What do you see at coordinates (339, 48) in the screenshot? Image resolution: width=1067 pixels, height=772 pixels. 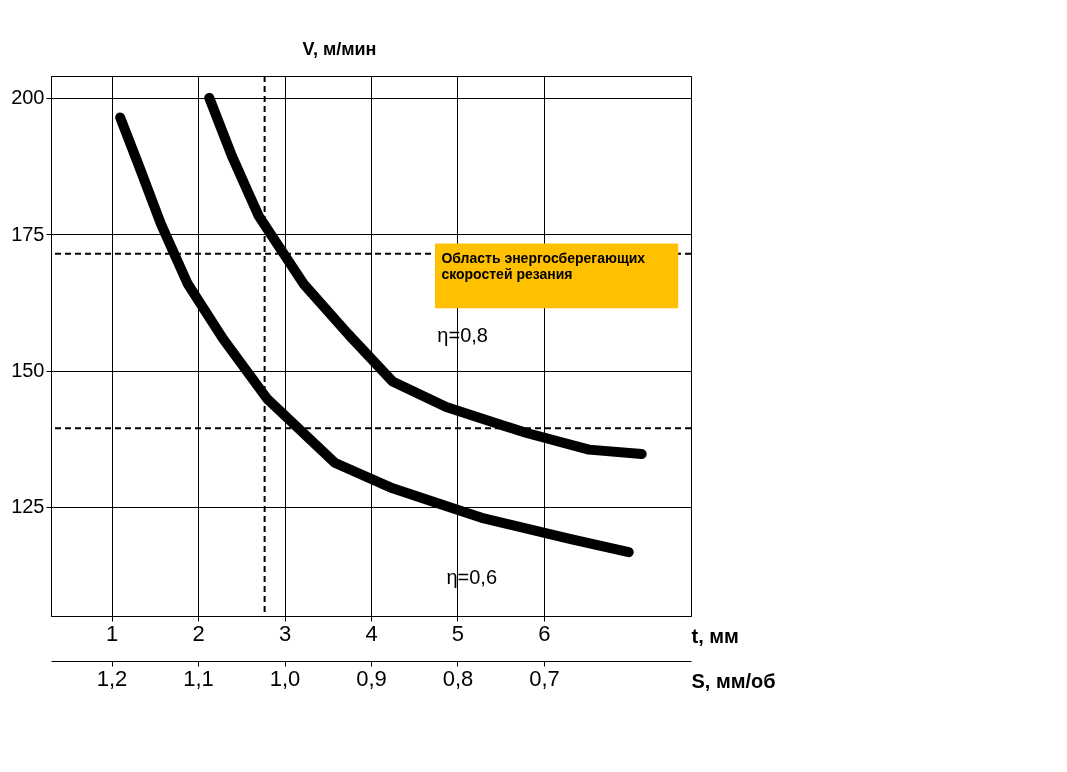 I see `y-axis-title: V, м/мин` at bounding box center [339, 48].